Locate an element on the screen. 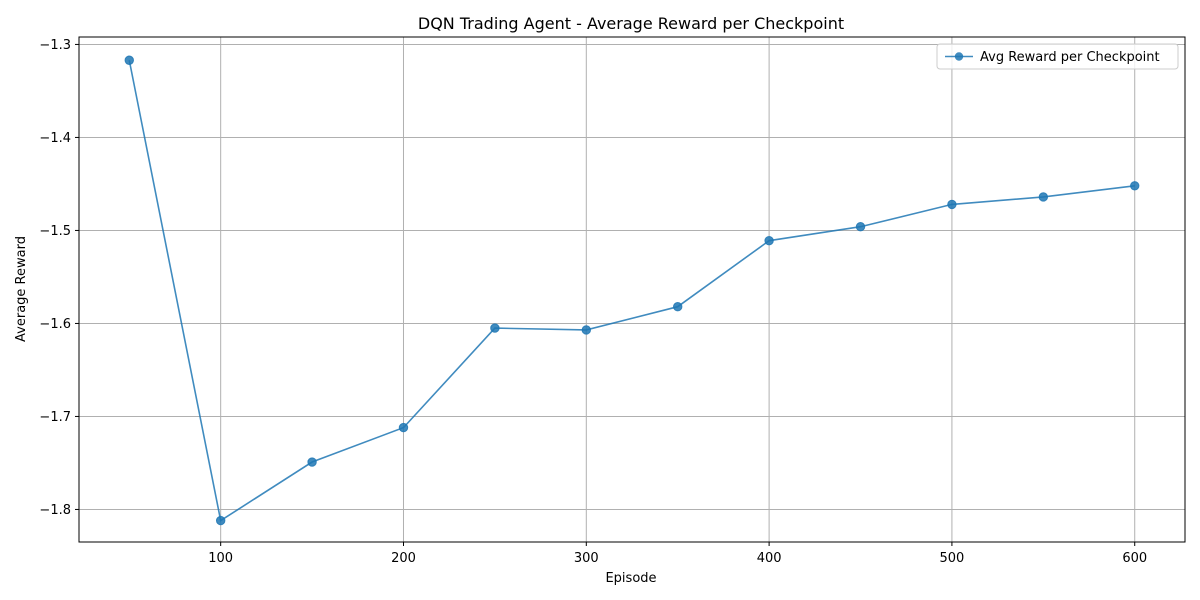 Image resolution: width=1200 pixels, height=600 pixels. legend-marker is located at coordinates (959, 56).